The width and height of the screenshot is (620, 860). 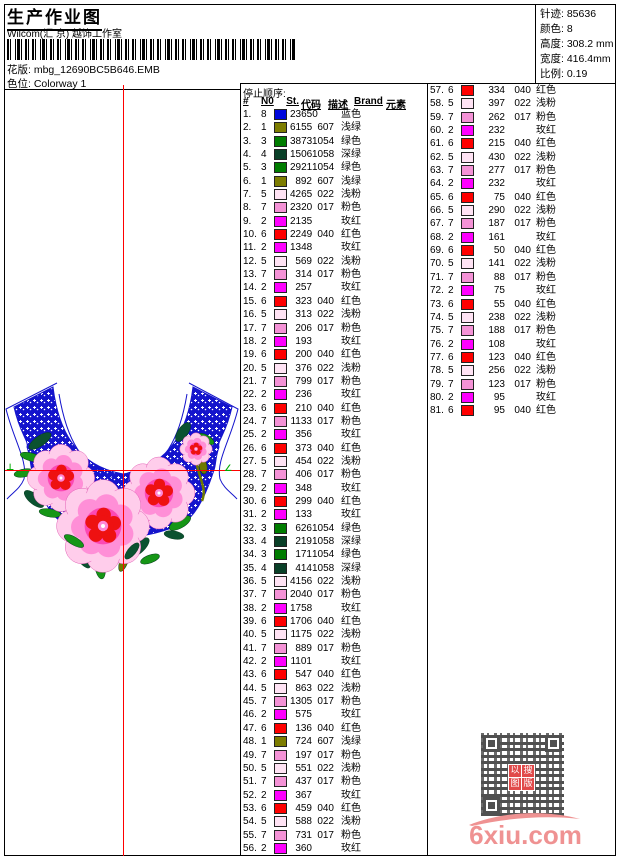 I want to click on table-row: 34. 3 171 1054 绿色, so click(x=302, y=555).